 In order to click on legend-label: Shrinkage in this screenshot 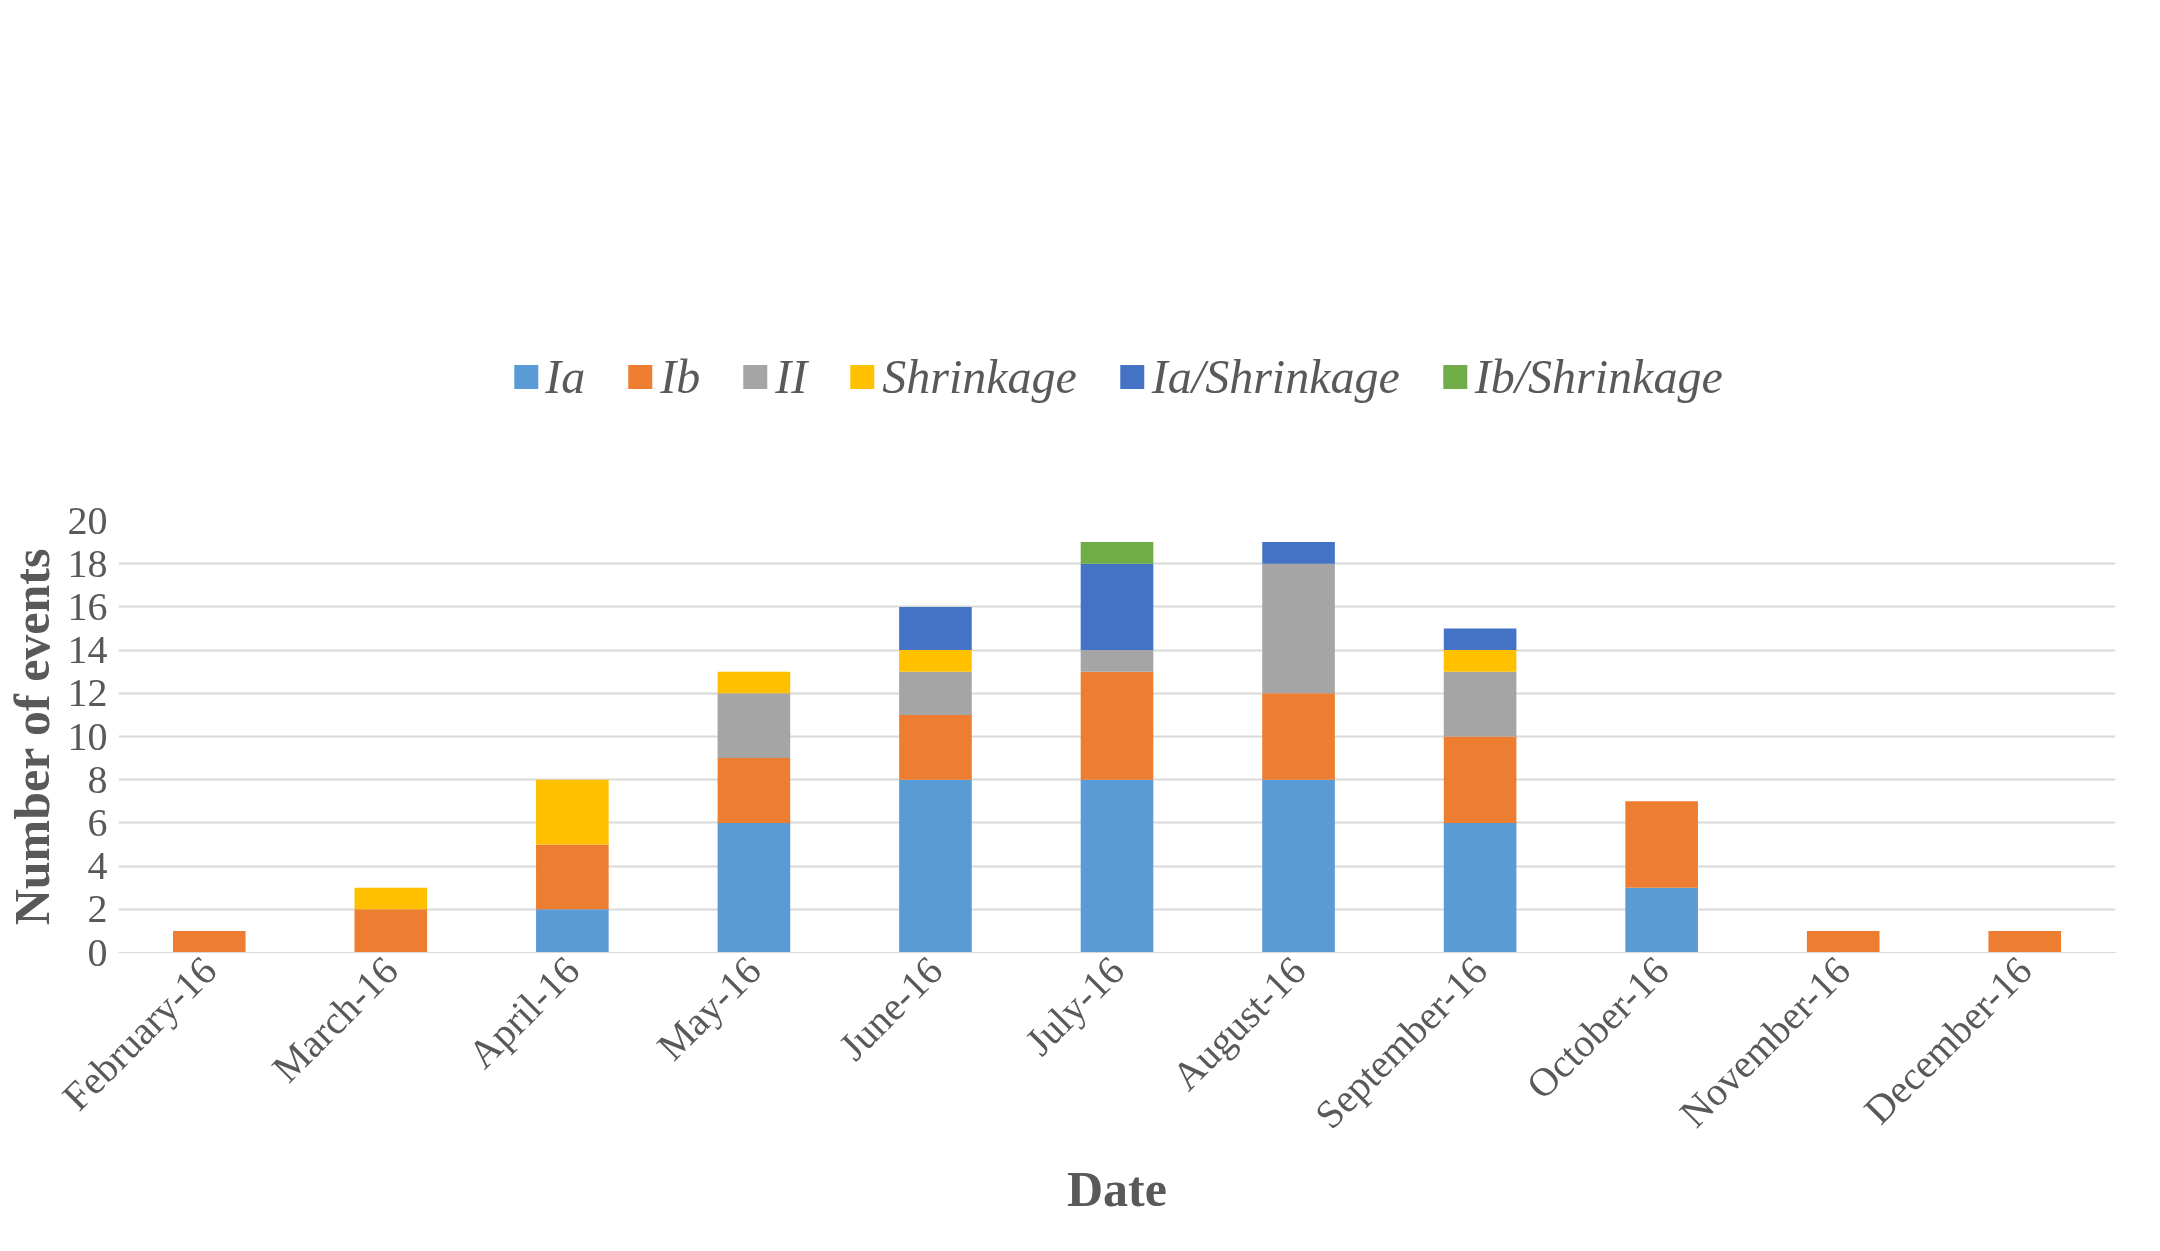, I will do `click(979, 376)`.